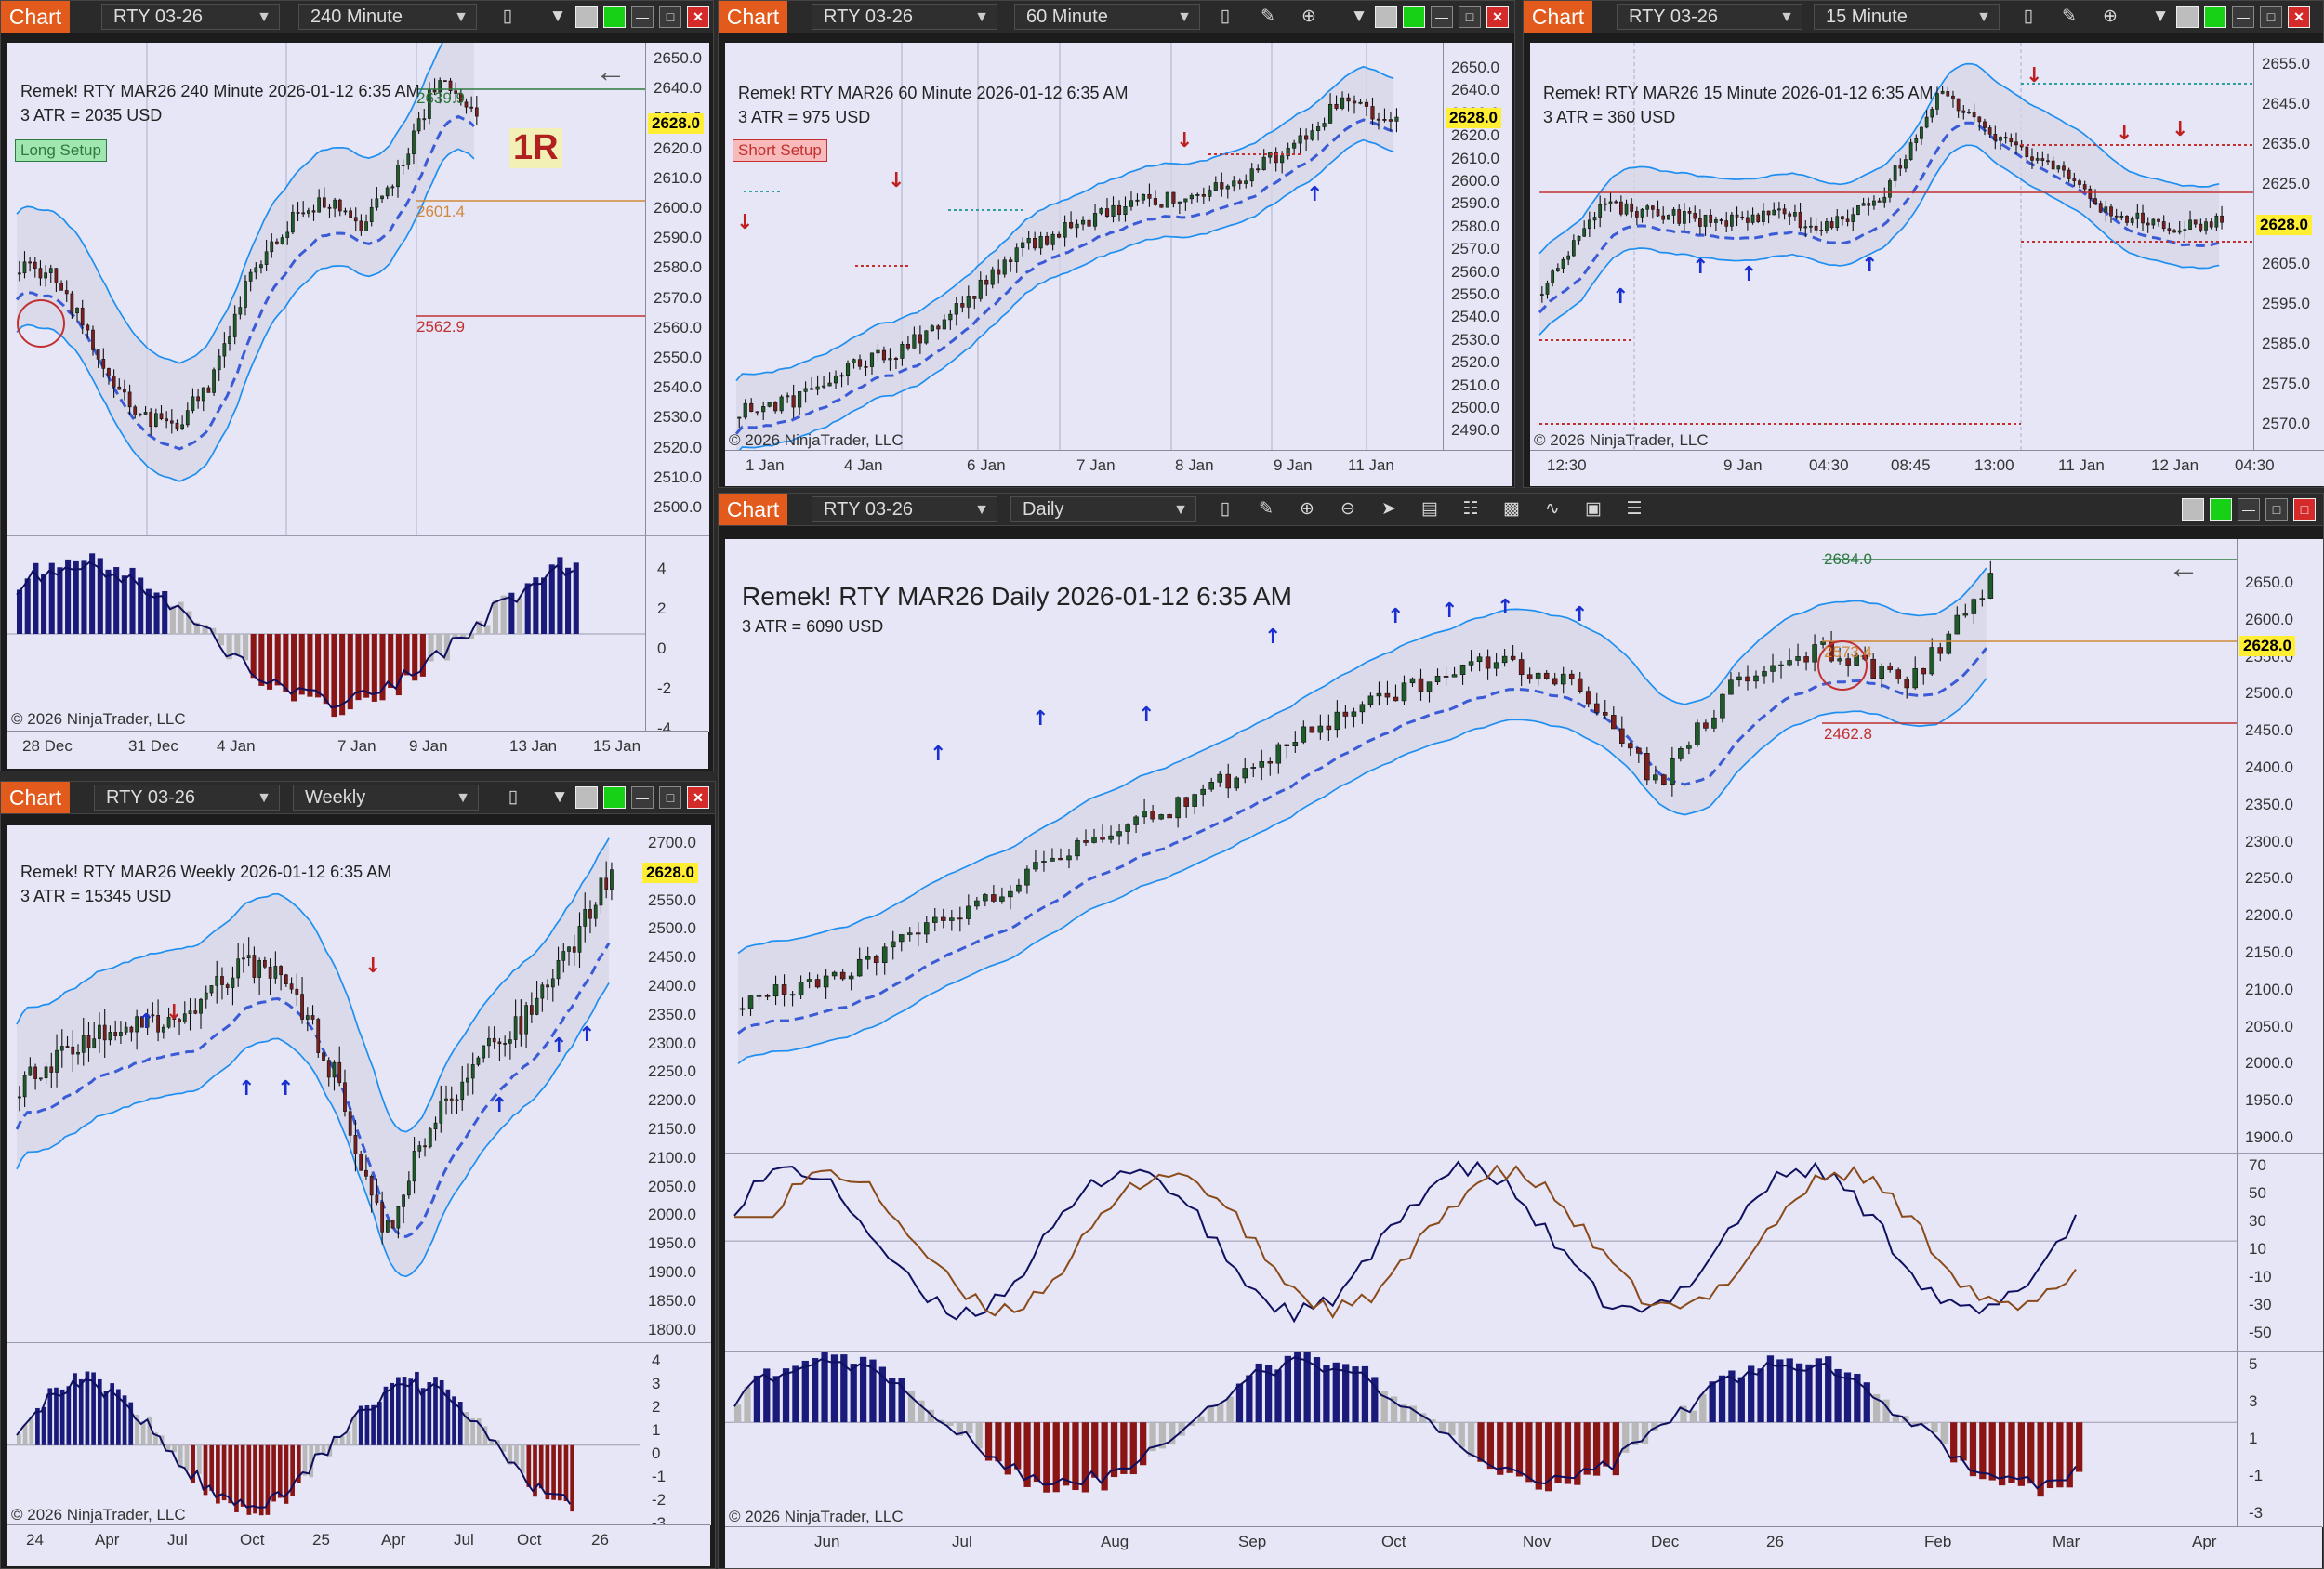 The width and height of the screenshot is (2324, 1569). I want to click on interval-selector: Weekly ▼, so click(386, 797).